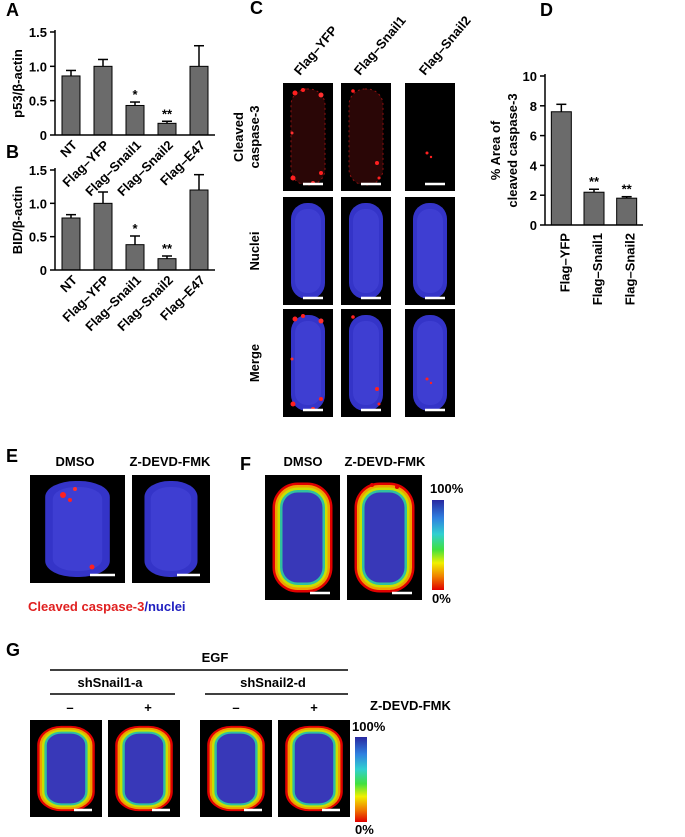 The width and height of the screenshot is (685, 837). Describe the element at coordinates (273, 682) in the screenshot. I see `group-label: shSnail2-d` at that location.